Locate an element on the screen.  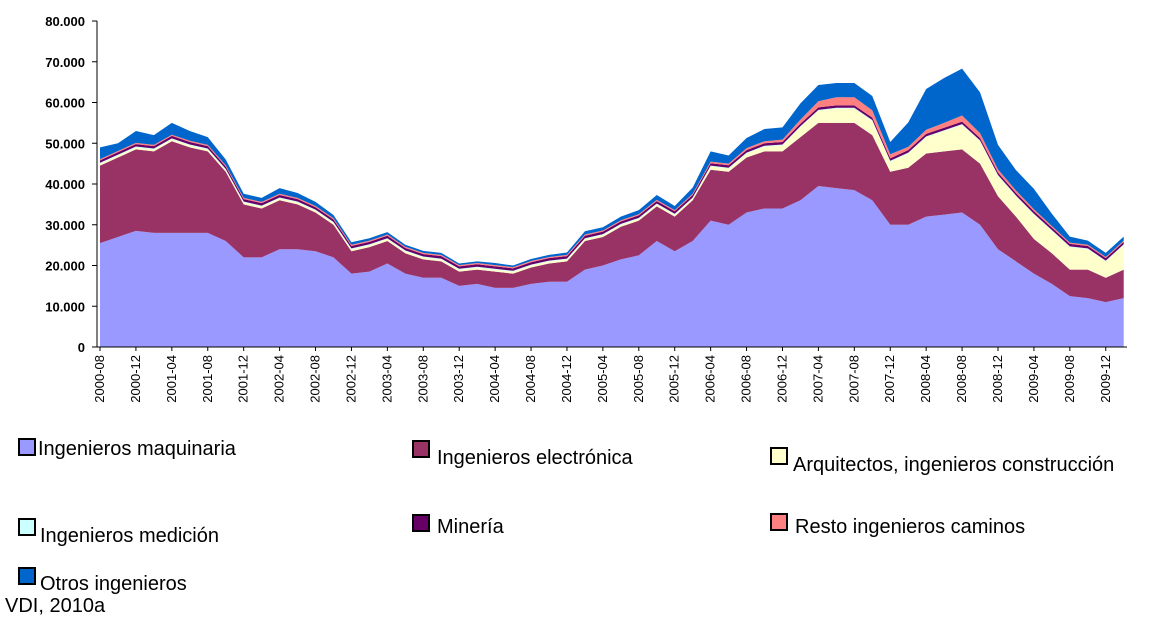
x-tick-label: 2001-08 is located at coordinates (207, 379).